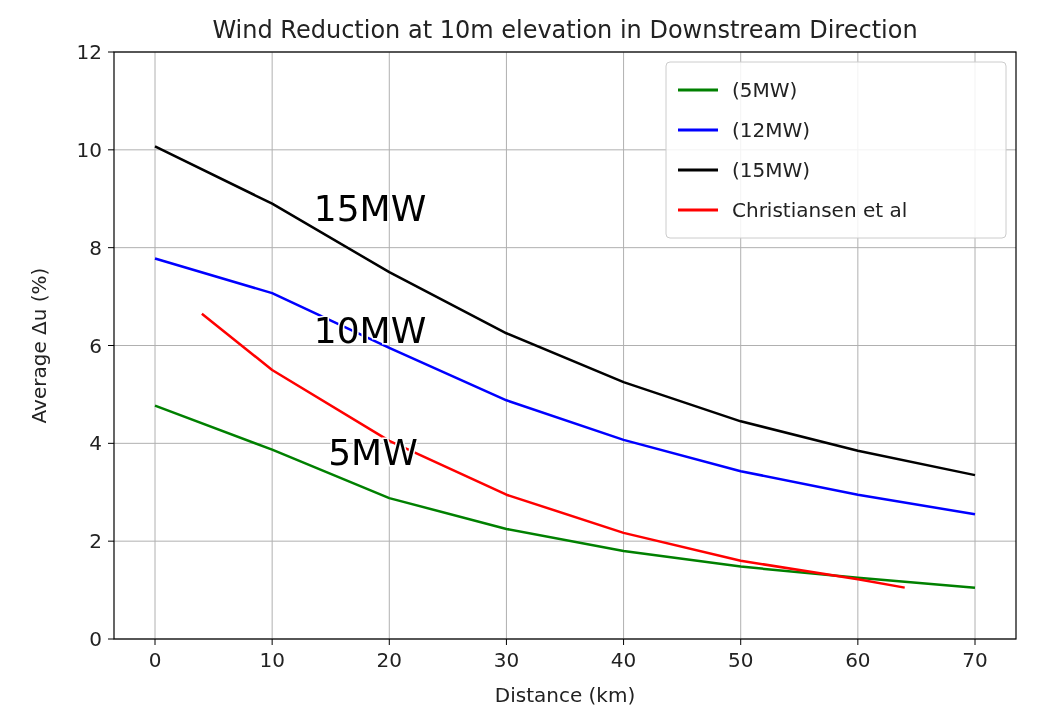  I want to click on annotation: 15MW, so click(370, 208).